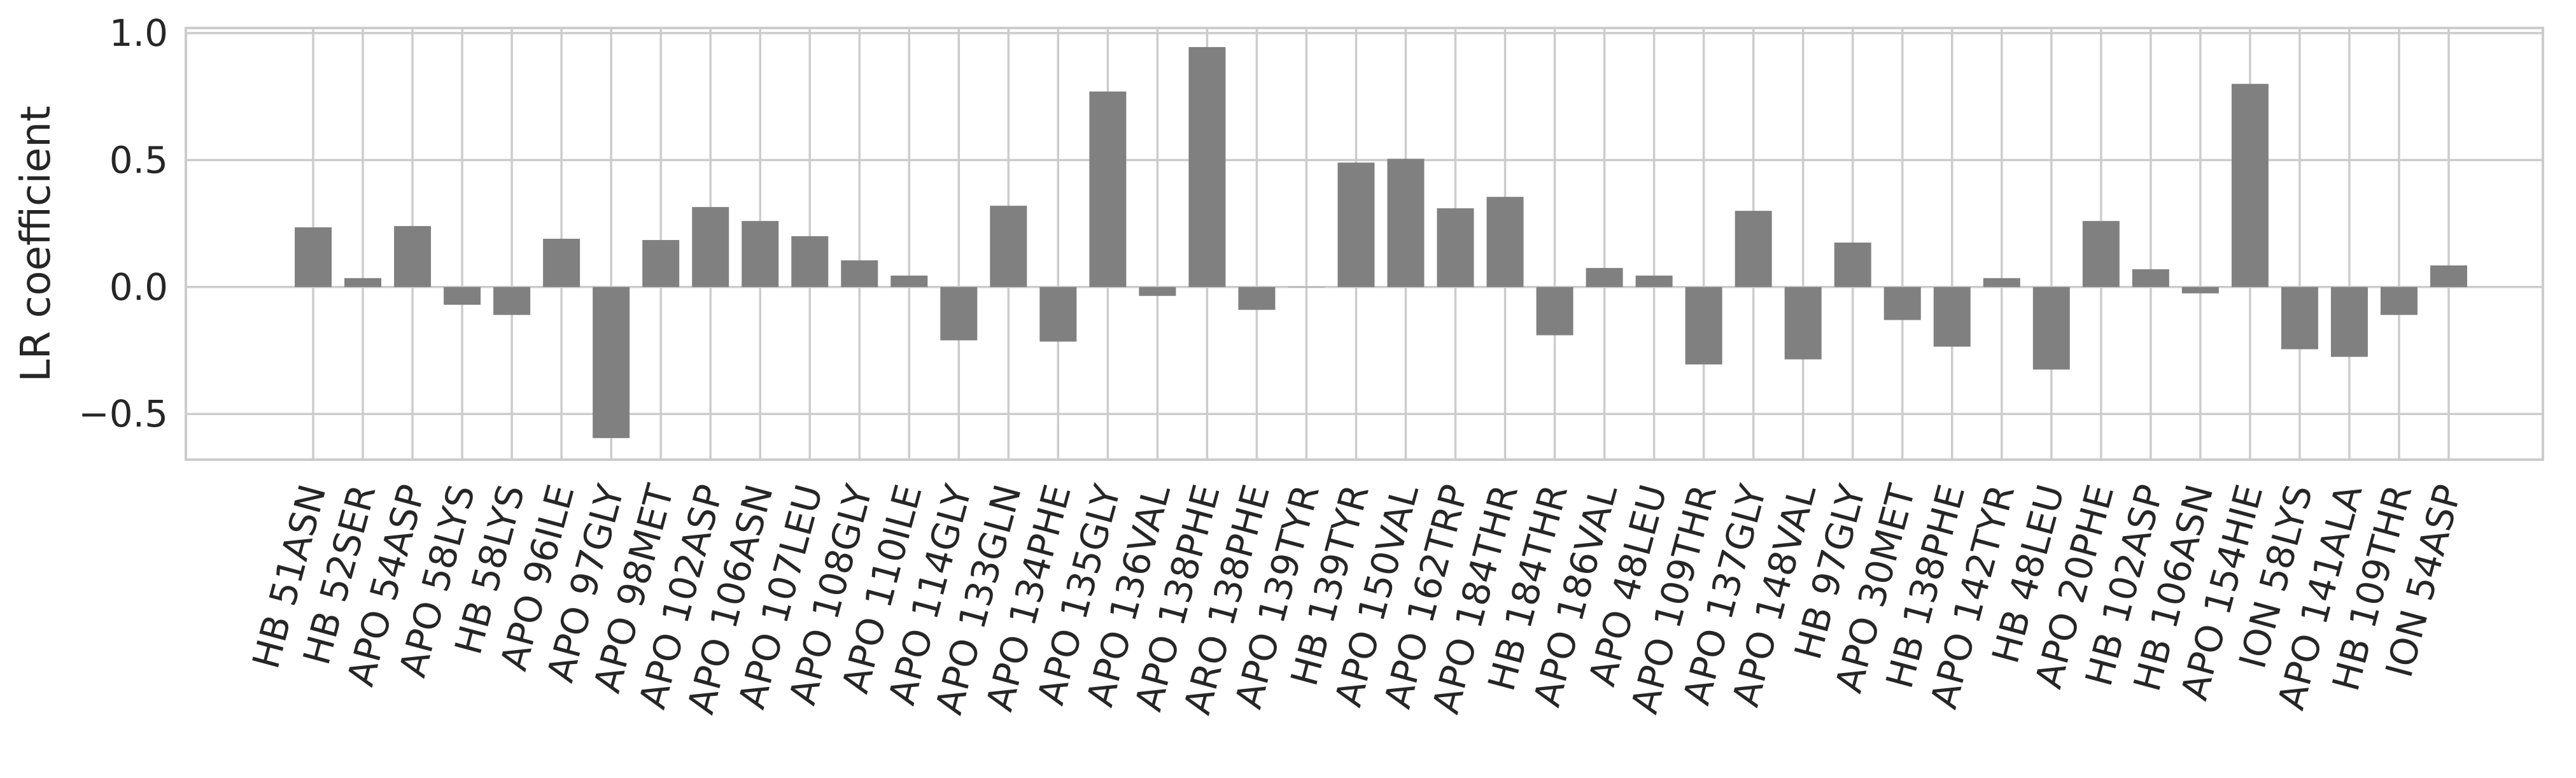 This screenshot has height=778, width=2576. I want to click on bar-apo-137gly, so click(1754, 249).